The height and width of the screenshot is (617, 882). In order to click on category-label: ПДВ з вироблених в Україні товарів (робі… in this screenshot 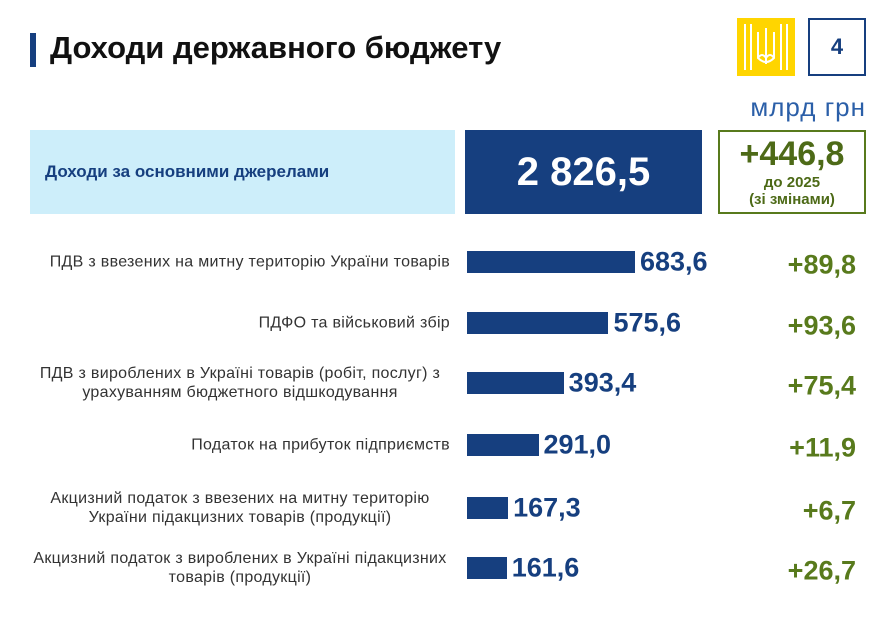, I will do `click(240, 383)`.